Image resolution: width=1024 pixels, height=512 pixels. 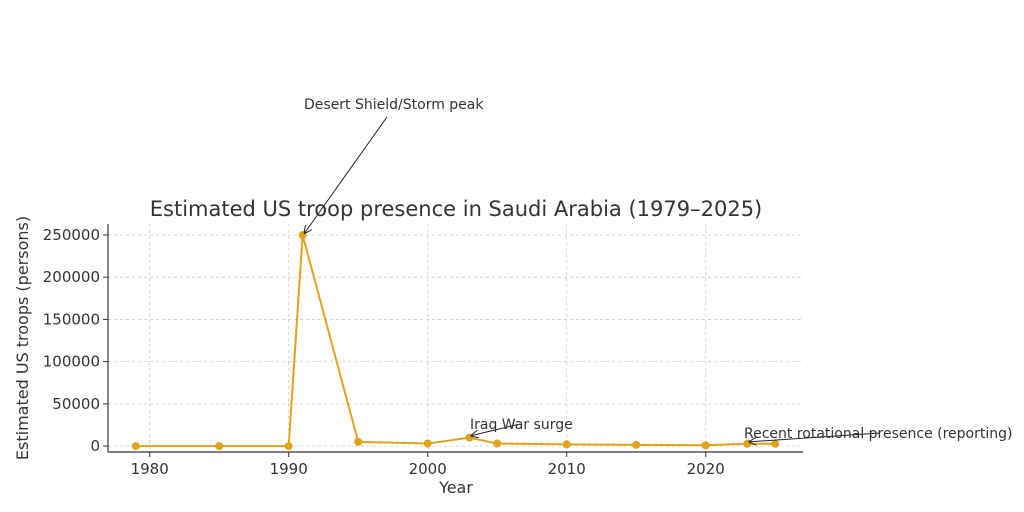 What do you see at coordinates (71, 277) in the screenshot?
I see `y-tick-label: 200000` at bounding box center [71, 277].